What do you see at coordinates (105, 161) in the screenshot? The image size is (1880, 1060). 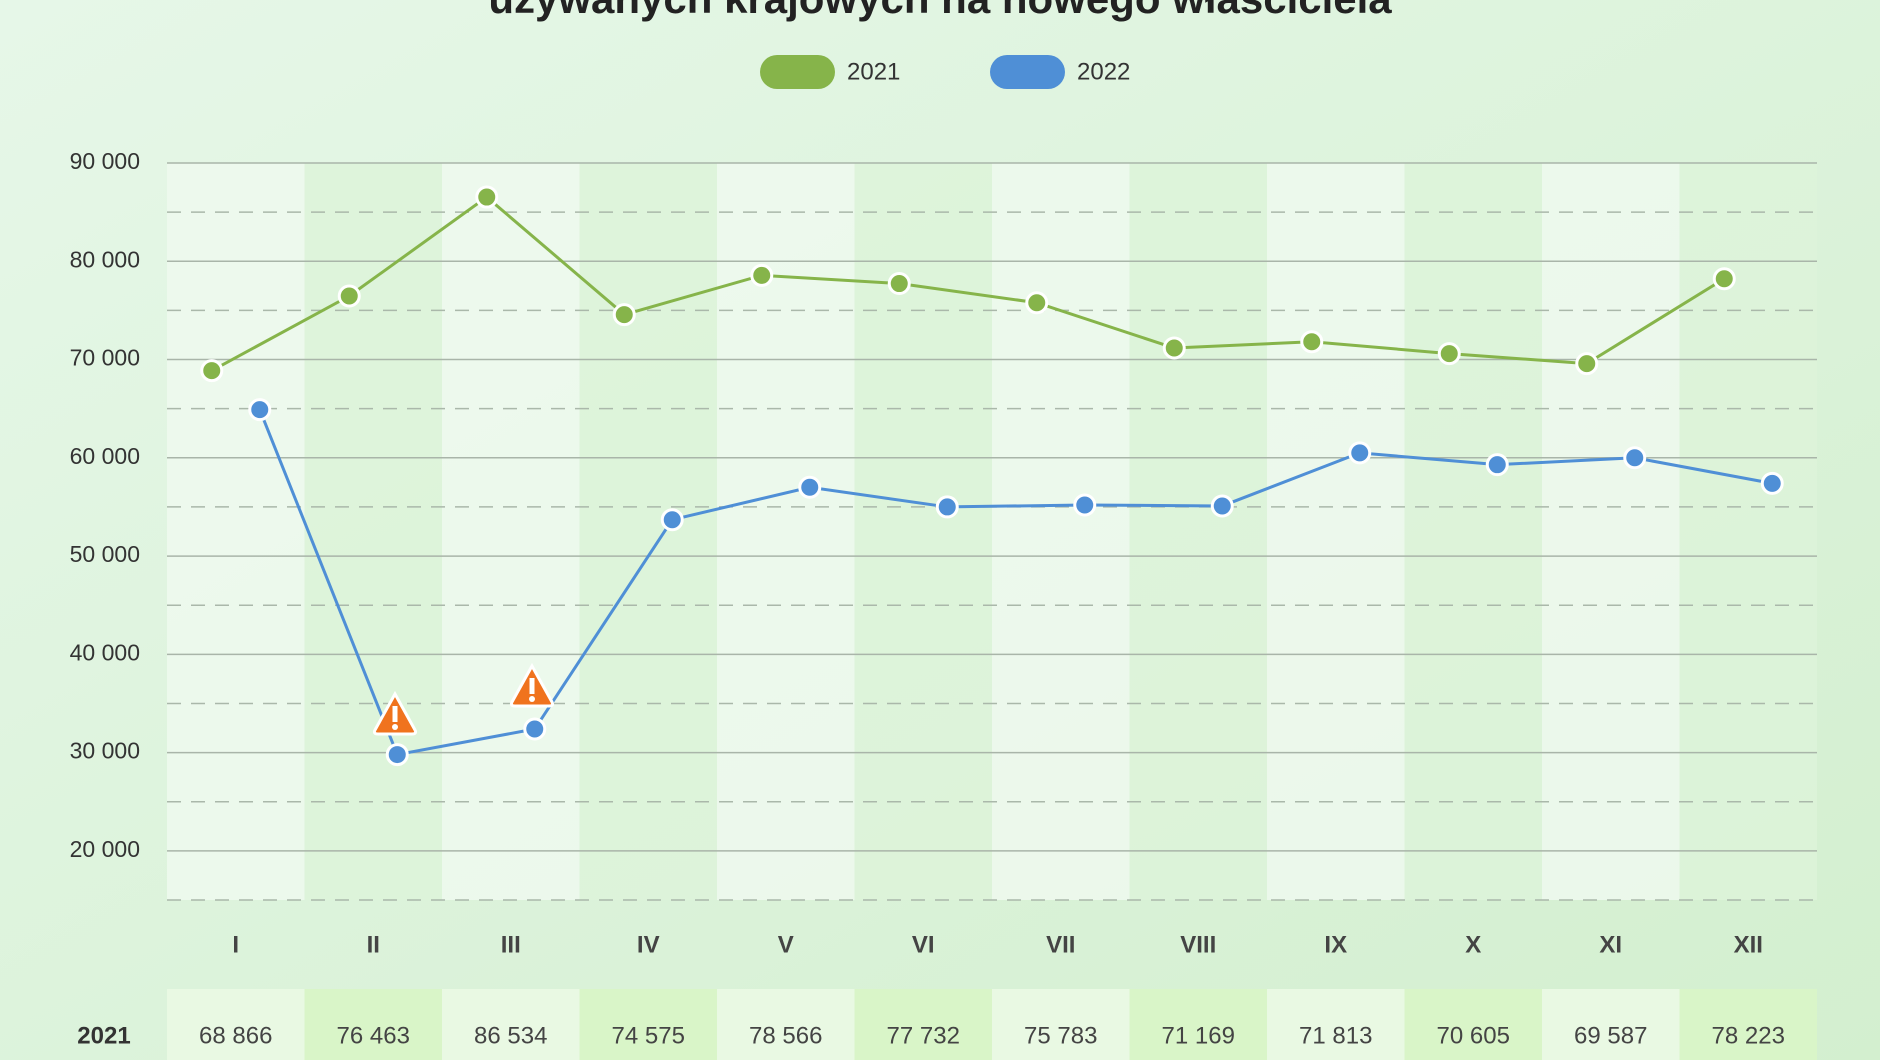 I see `y-tick-label: 90 000` at bounding box center [105, 161].